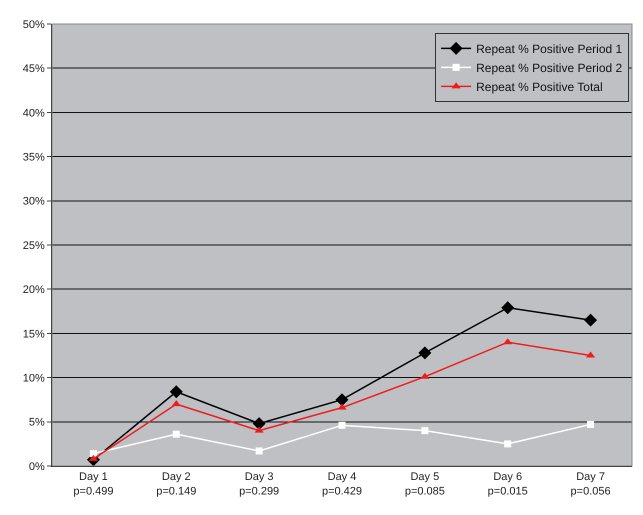  Describe the element at coordinates (93, 484) in the screenshot. I see `x-tick-label: Day 1 p=0.499` at that location.